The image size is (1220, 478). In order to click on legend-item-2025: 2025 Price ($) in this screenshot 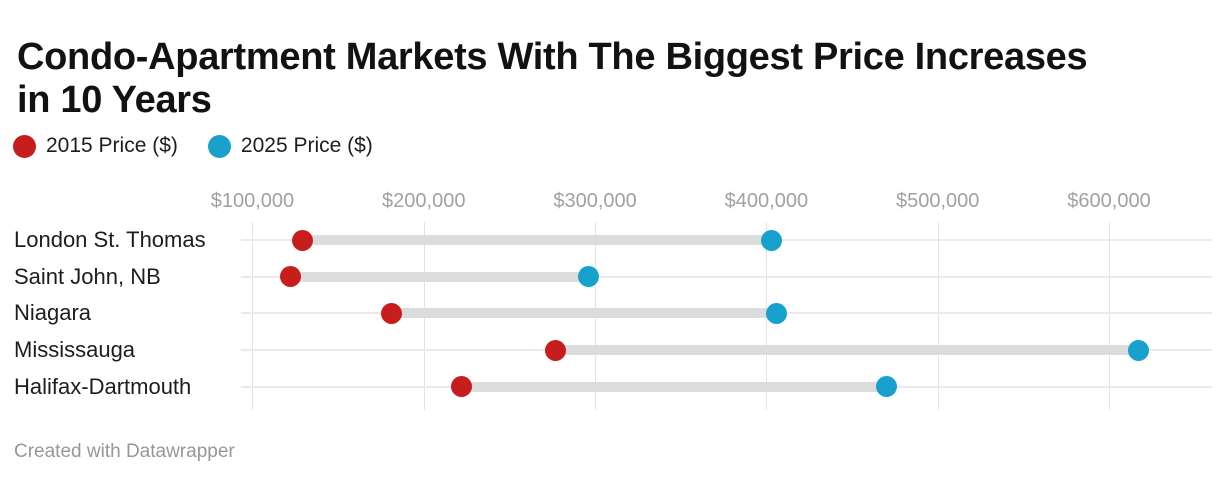, I will do `click(290, 146)`.